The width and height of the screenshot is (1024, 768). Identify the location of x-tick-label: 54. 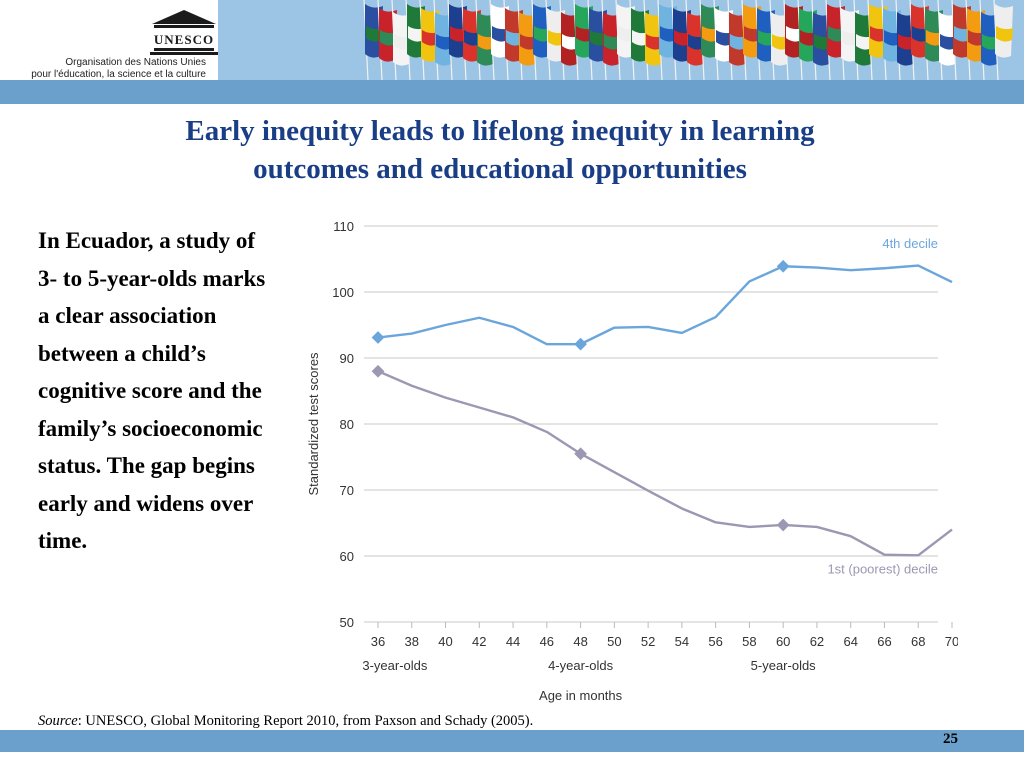
(682, 641).